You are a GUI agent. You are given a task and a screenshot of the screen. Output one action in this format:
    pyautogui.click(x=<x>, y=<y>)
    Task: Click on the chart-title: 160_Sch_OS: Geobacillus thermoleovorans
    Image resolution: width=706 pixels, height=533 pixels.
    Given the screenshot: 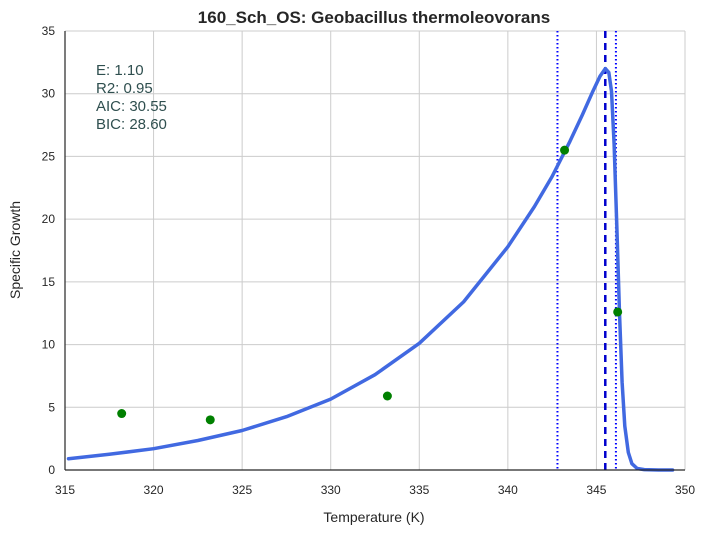 What is the action you would take?
    pyautogui.click(x=374, y=17)
    